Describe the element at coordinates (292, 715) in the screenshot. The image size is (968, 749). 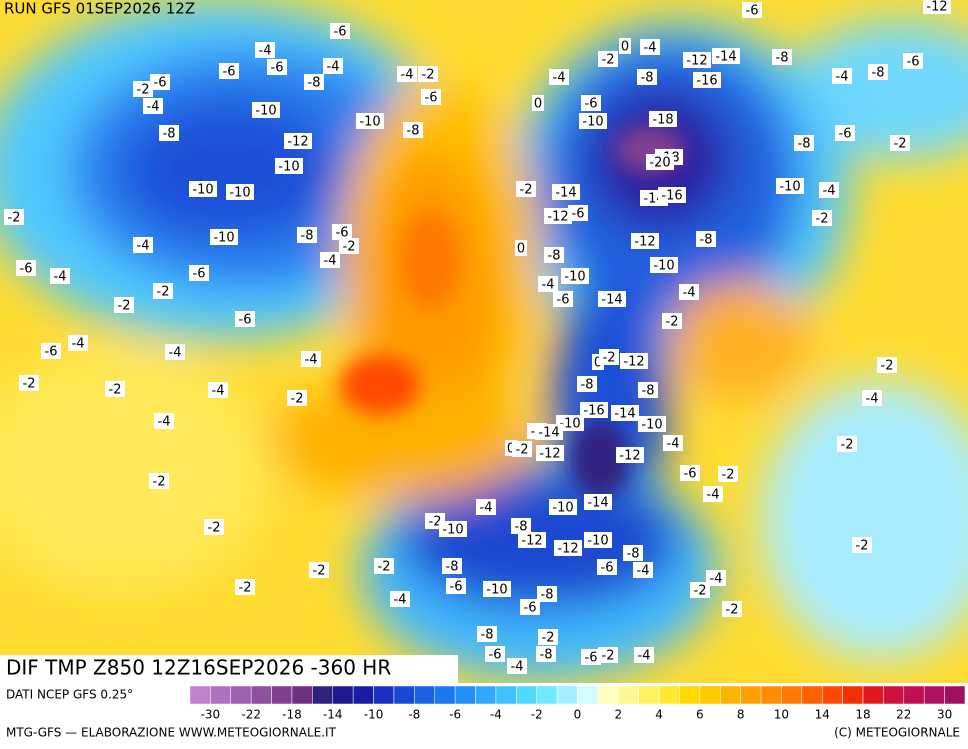
I see `legend-label: -18` at that location.